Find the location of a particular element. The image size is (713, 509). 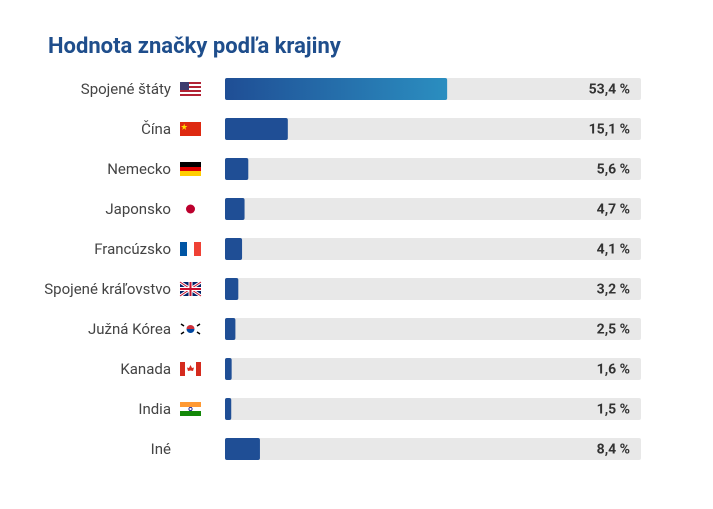

flag-ca is located at coordinates (190, 369).